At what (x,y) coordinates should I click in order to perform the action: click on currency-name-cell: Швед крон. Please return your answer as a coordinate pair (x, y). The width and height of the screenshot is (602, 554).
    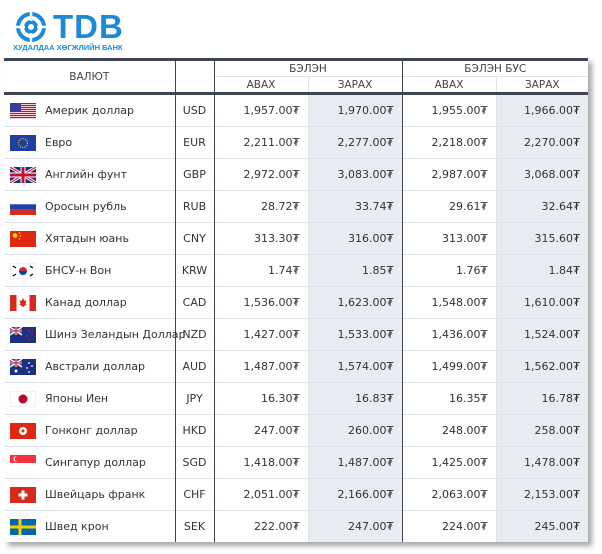
    Looking at the image, I should click on (89, 526).